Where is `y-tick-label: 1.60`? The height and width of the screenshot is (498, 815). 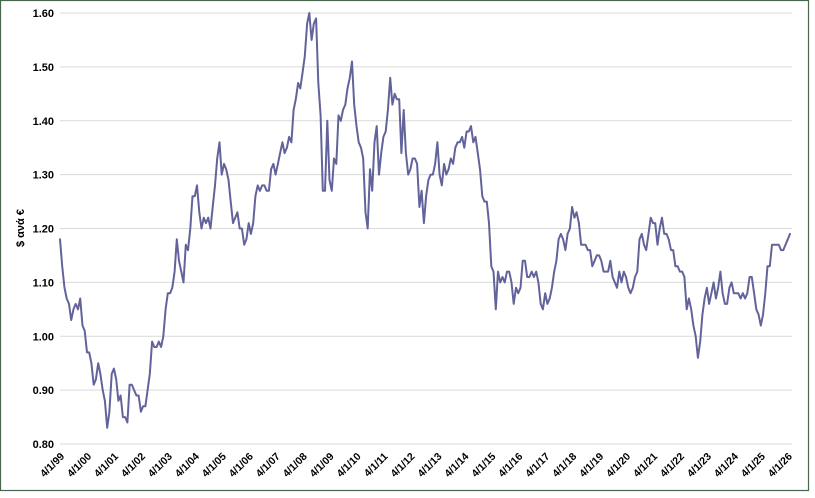
y-tick-label: 1.60 is located at coordinates (43, 14).